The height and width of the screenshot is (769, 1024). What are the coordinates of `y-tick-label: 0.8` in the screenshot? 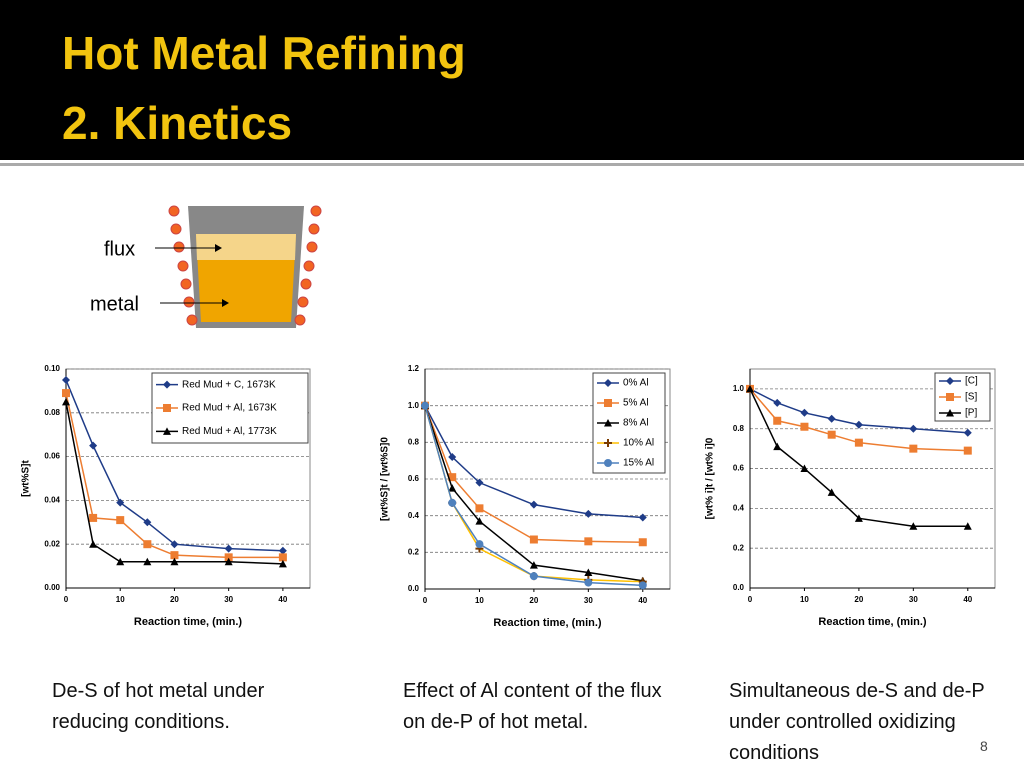 It's located at (414, 441).